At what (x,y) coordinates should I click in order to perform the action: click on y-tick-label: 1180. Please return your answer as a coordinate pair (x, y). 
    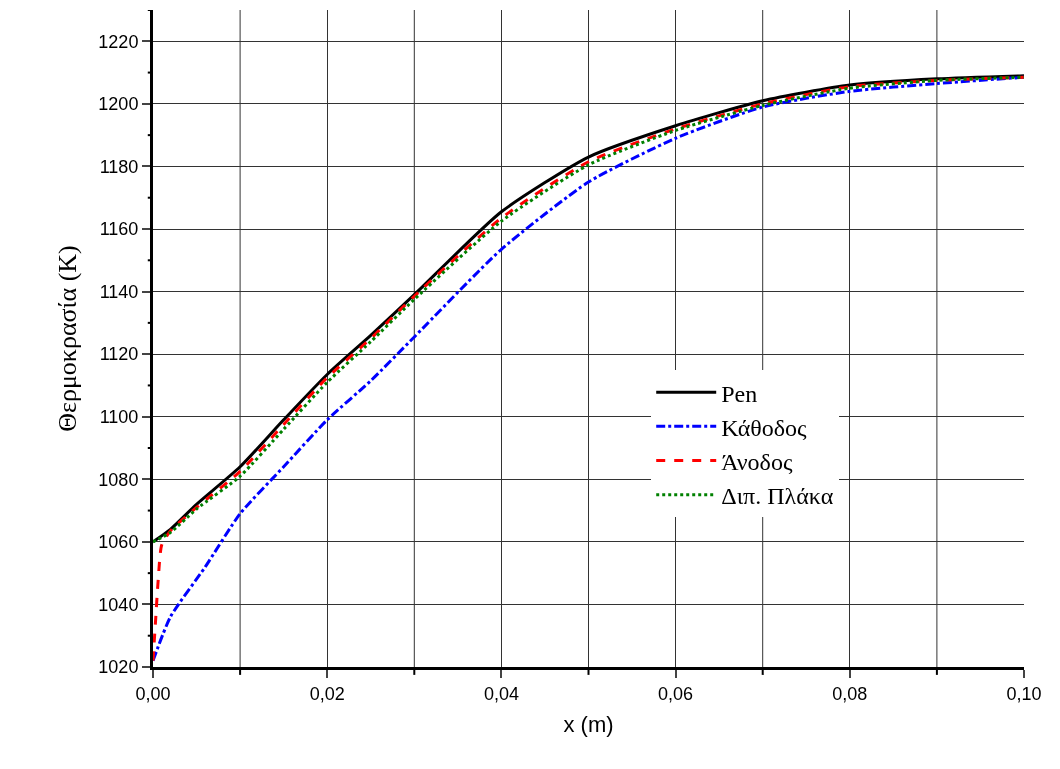
    Looking at the image, I should click on (119, 166).